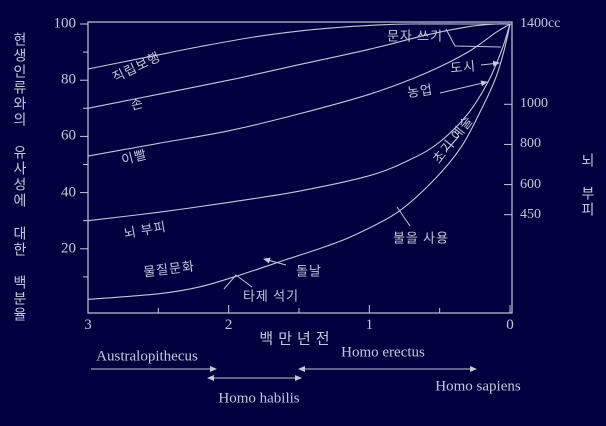  What do you see at coordinates (369, 325) in the screenshot?
I see `x-tick-label: 1` at bounding box center [369, 325].